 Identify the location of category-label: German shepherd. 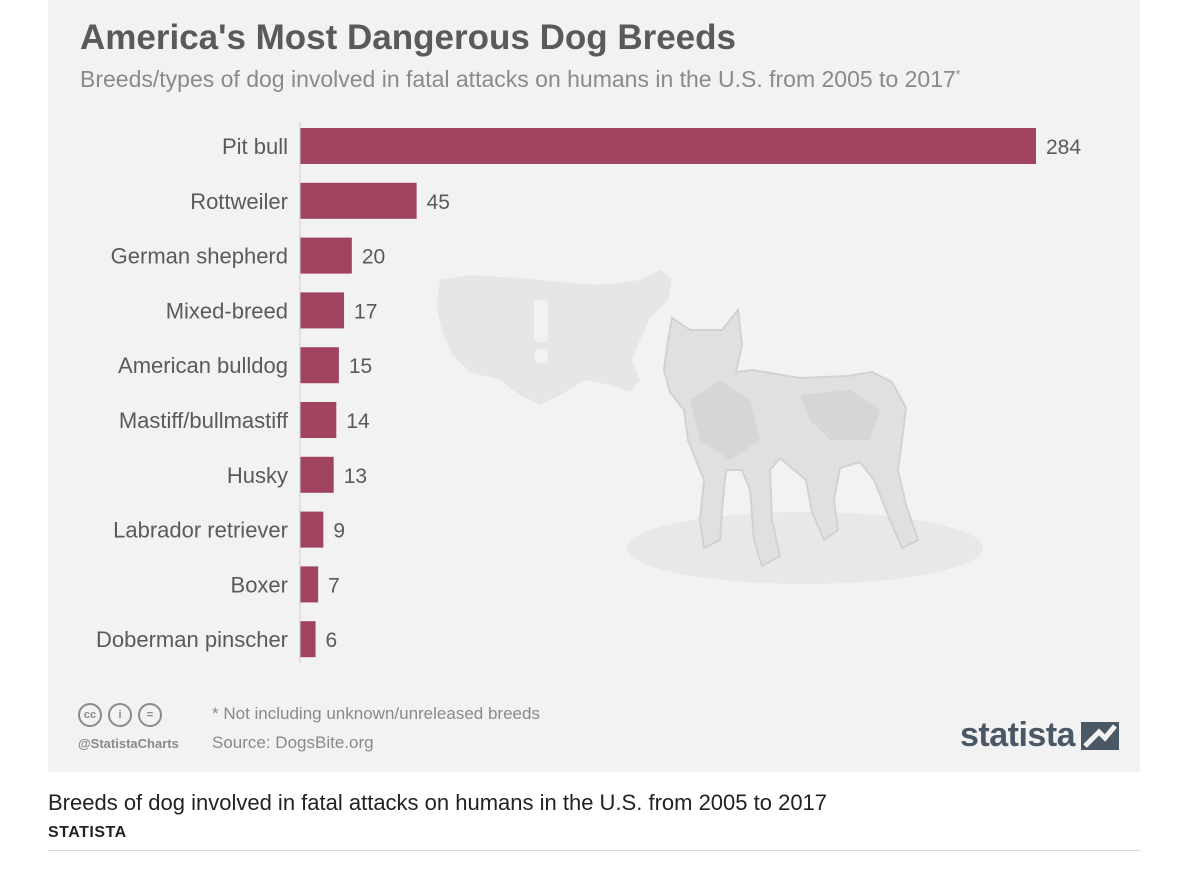
(199, 256).